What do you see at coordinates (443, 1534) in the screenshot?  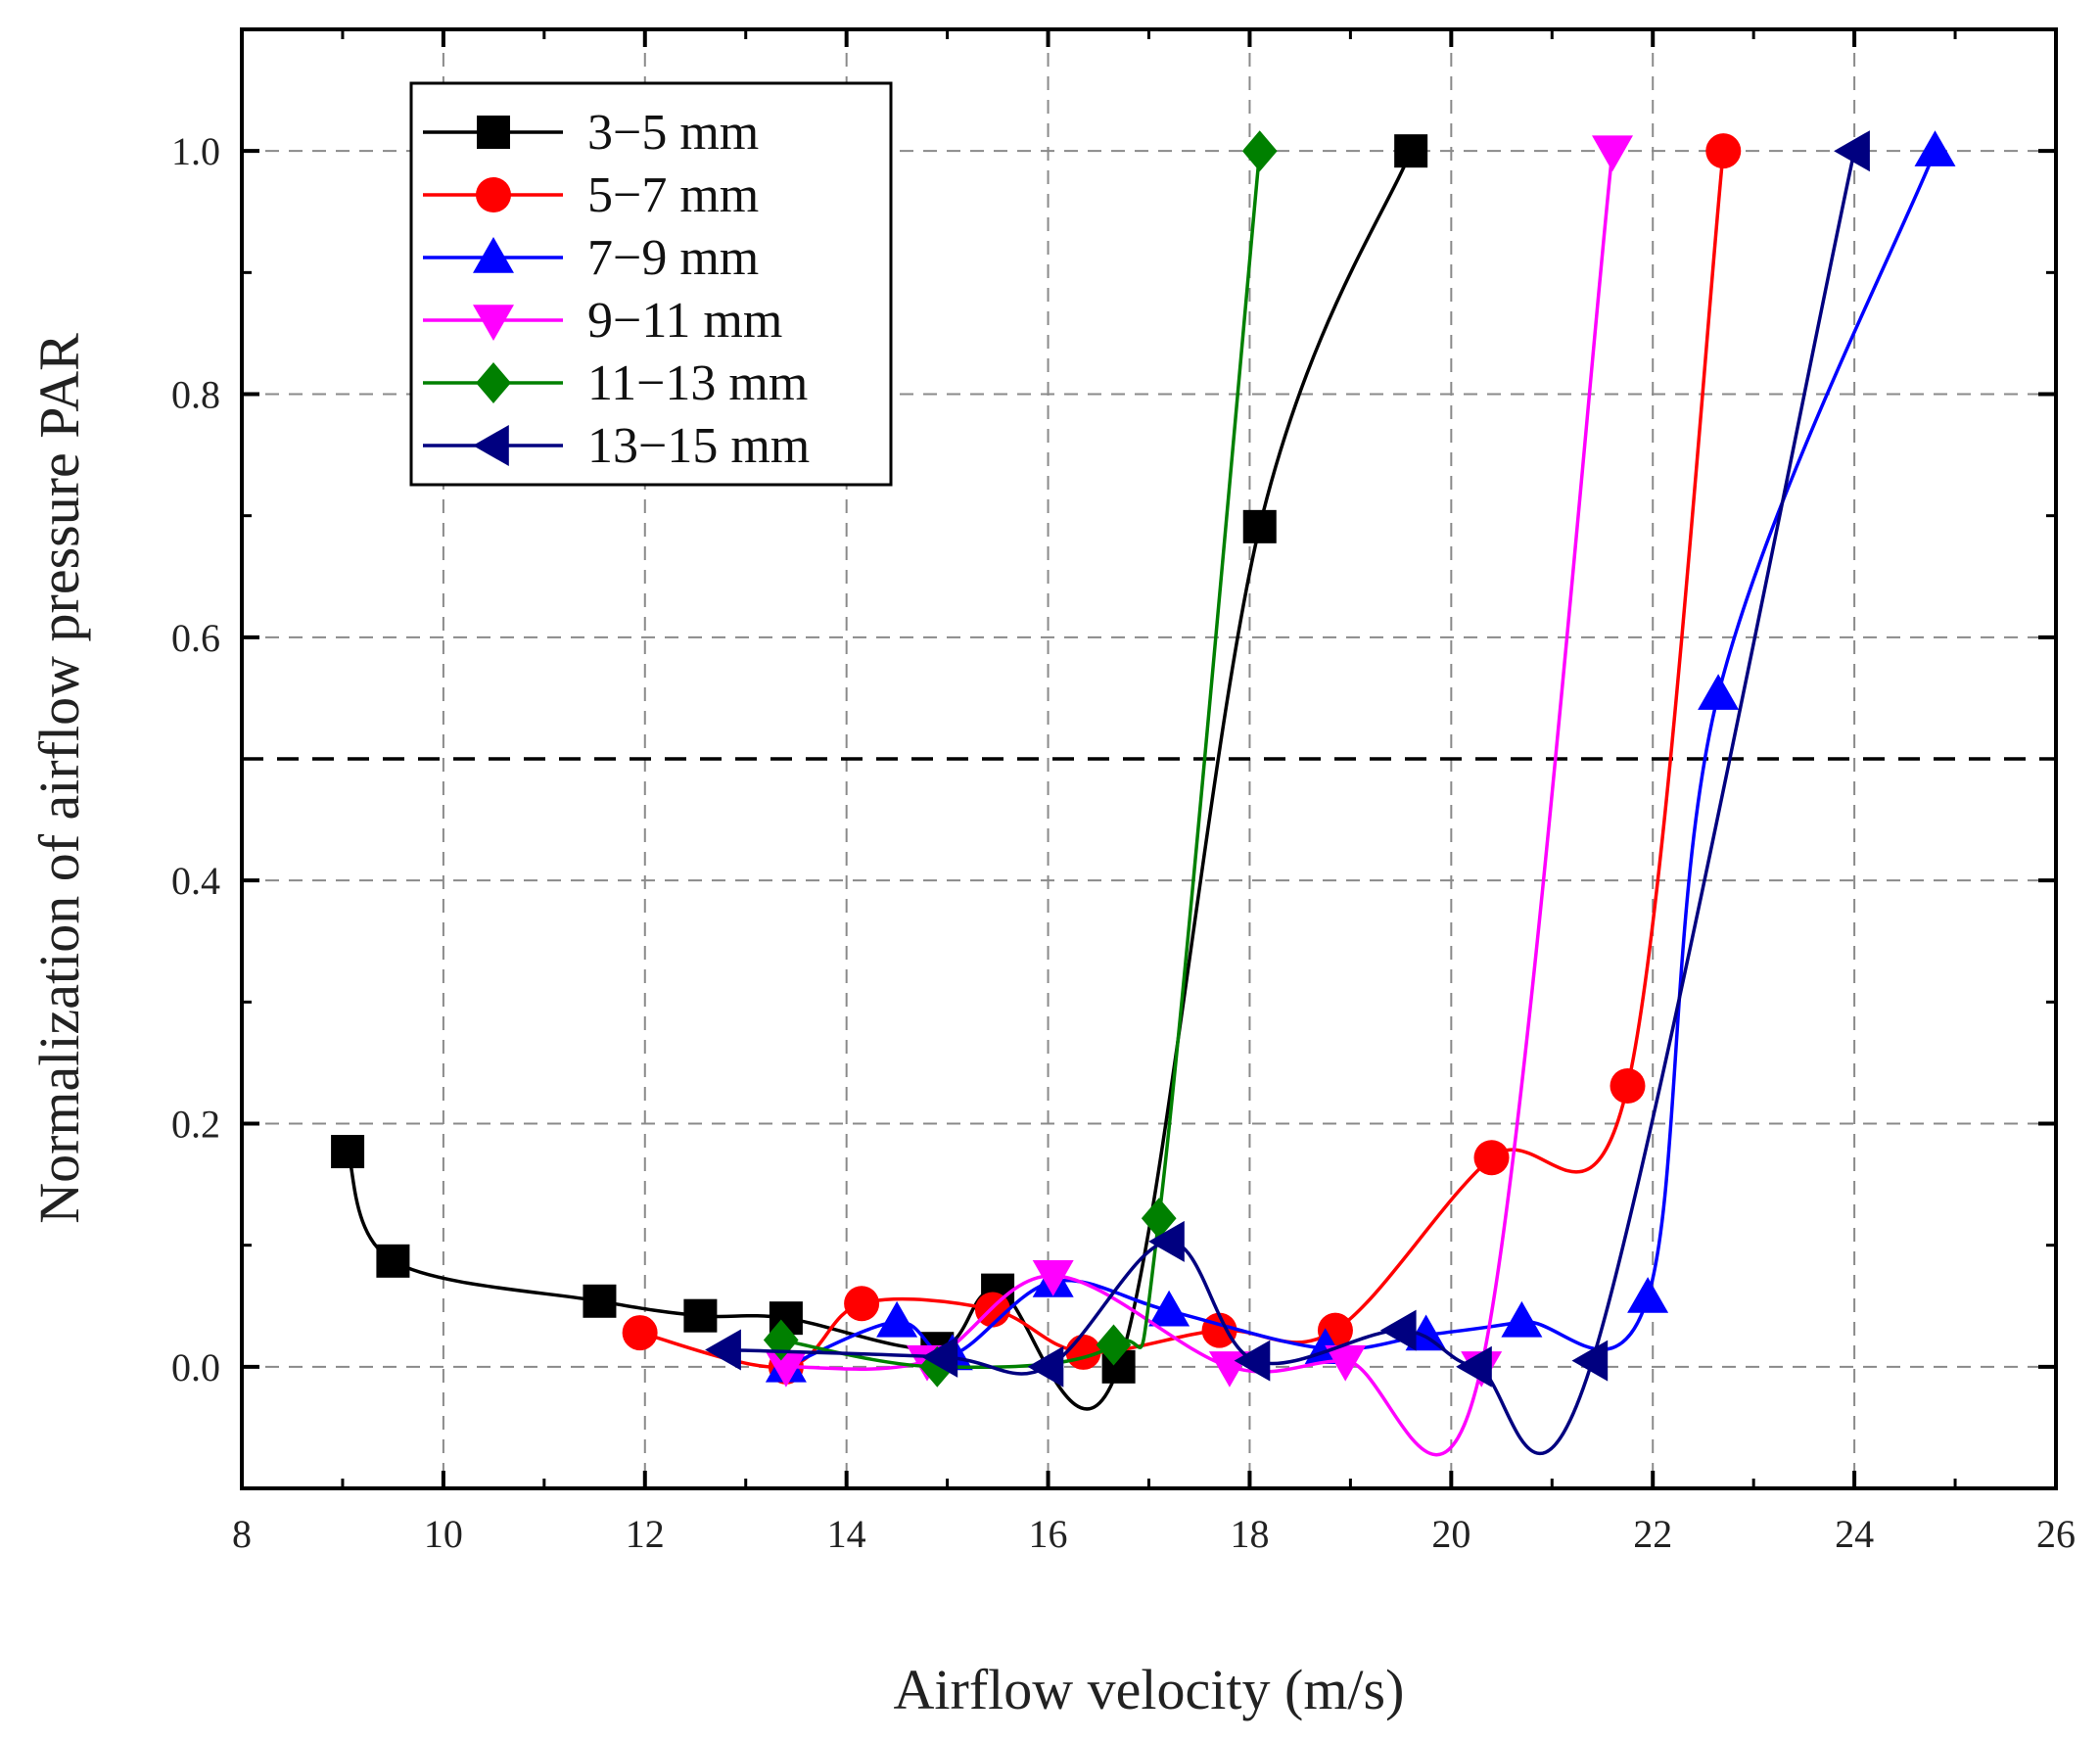 I see `x-tick-label: 10` at bounding box center [443, 1534].